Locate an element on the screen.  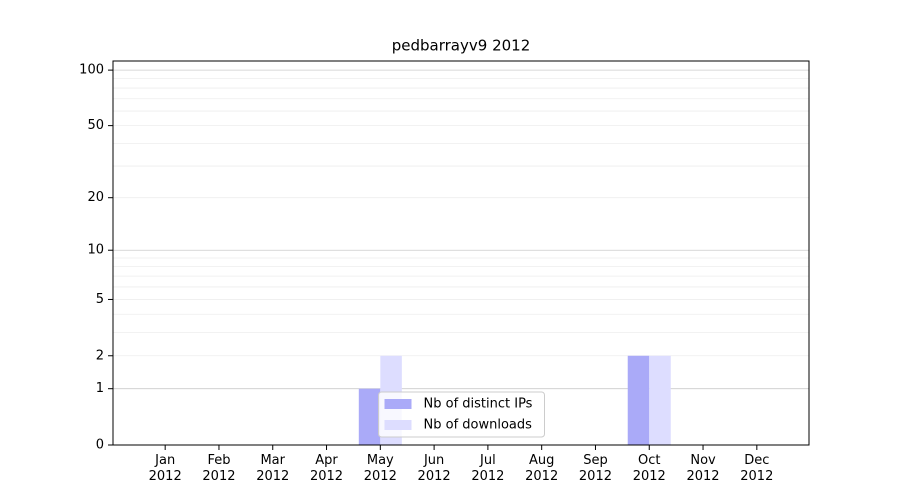
x-tick-label: Aug 2012 is located at coordinates (542, 468).